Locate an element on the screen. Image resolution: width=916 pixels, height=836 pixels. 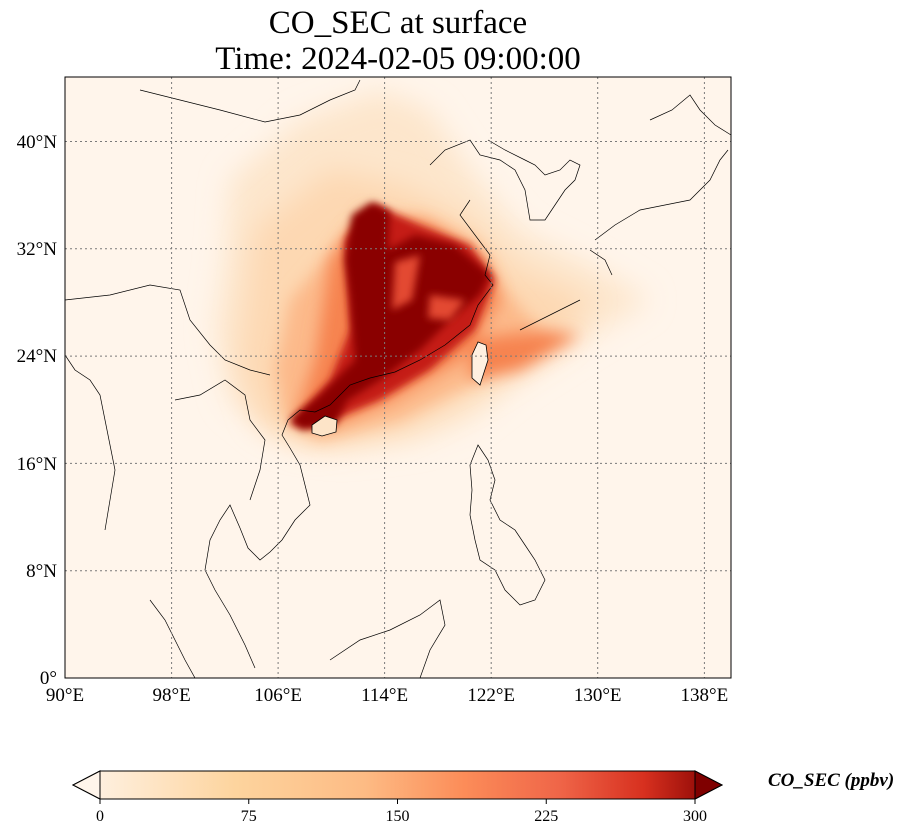
lon-tick-label: 106°E is located at coordinates (278, 695).